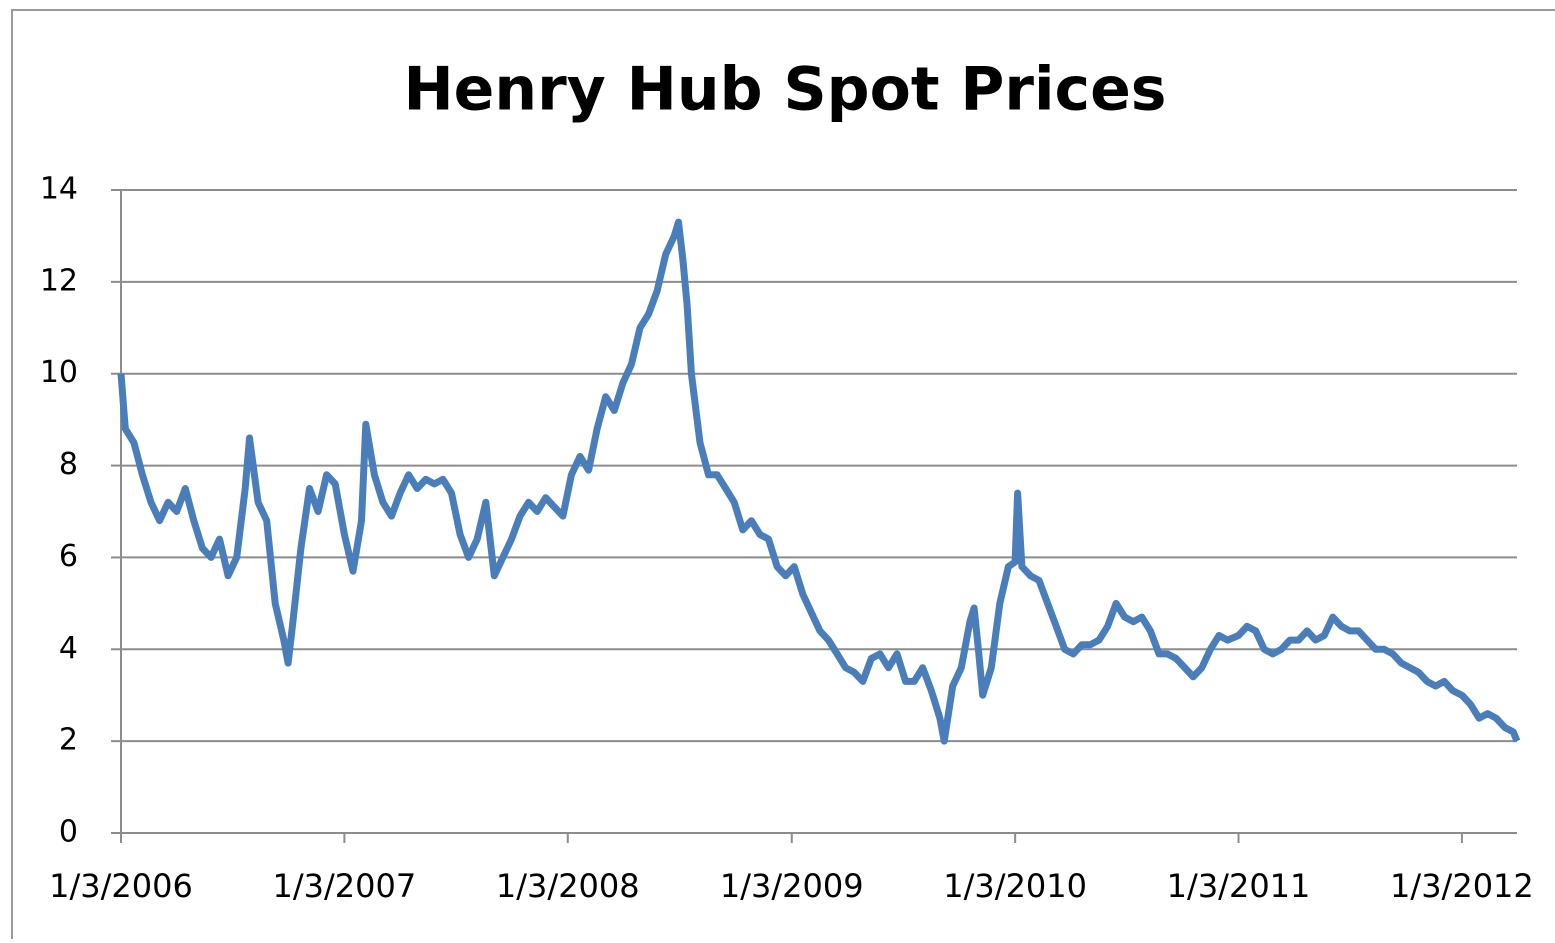  Describe the element at coordinates (1462, 886) in the screenshot. I see `x-tick-label: 1/3/2012` at that location.